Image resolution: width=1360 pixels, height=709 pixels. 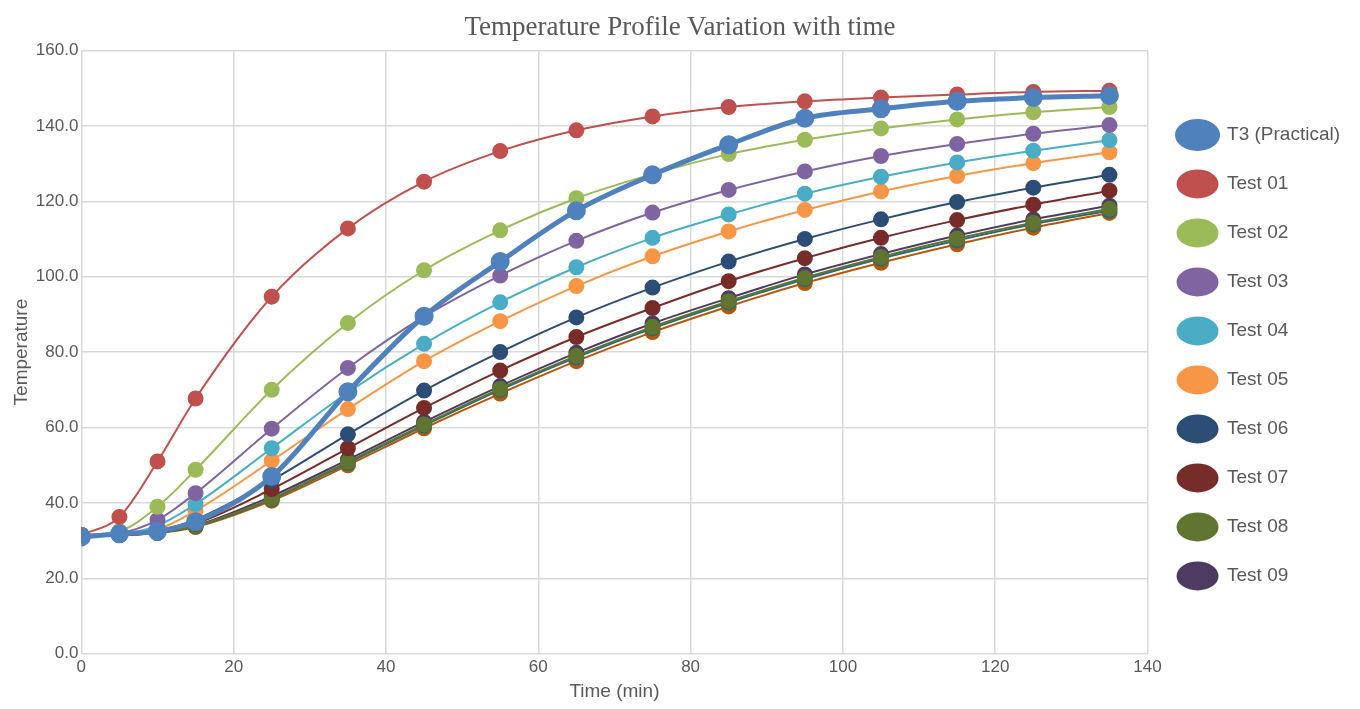 I want to click on legend-label: Test 03, so click(x=1258, y=281).